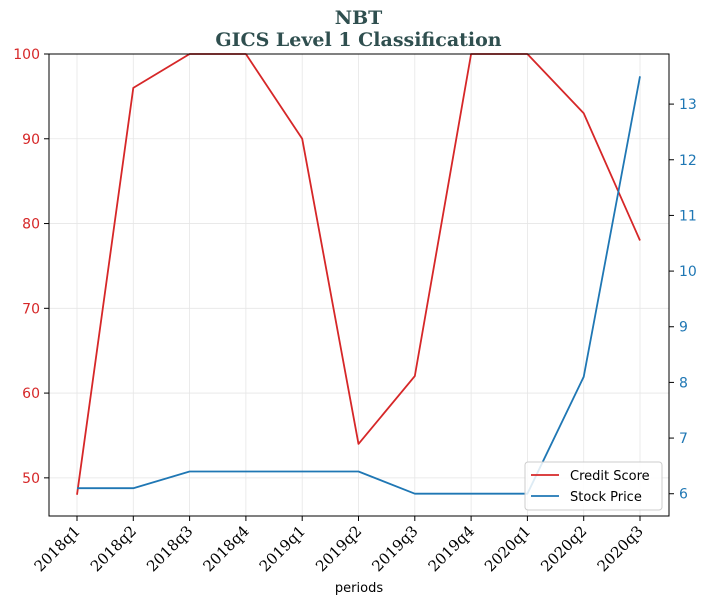  Describe the element at coordinates (394, 548) in the screenshot. I see `x-tick-label: 2019q3` at that location.